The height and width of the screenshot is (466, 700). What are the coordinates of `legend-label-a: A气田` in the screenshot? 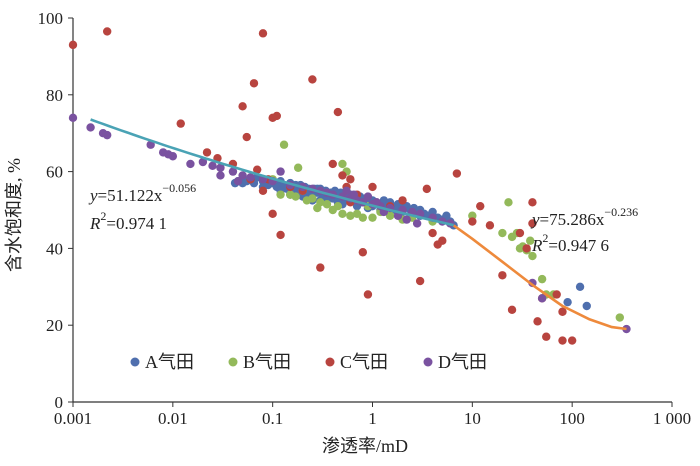 It's located at (169, 362).